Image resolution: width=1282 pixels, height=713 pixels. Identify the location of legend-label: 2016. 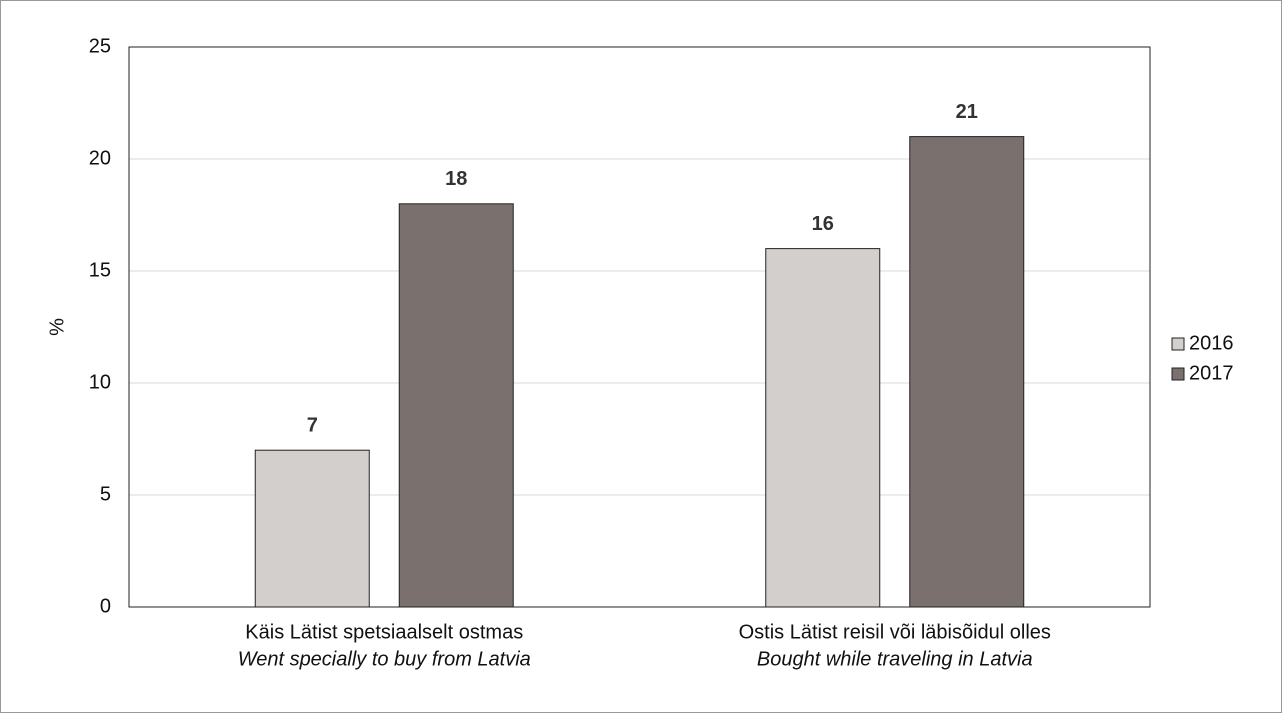
(1211, 343).